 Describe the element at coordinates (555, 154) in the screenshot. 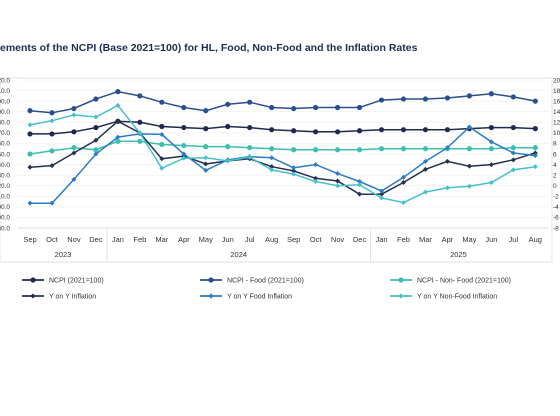

I see `y-tick-right: 6` at that location.